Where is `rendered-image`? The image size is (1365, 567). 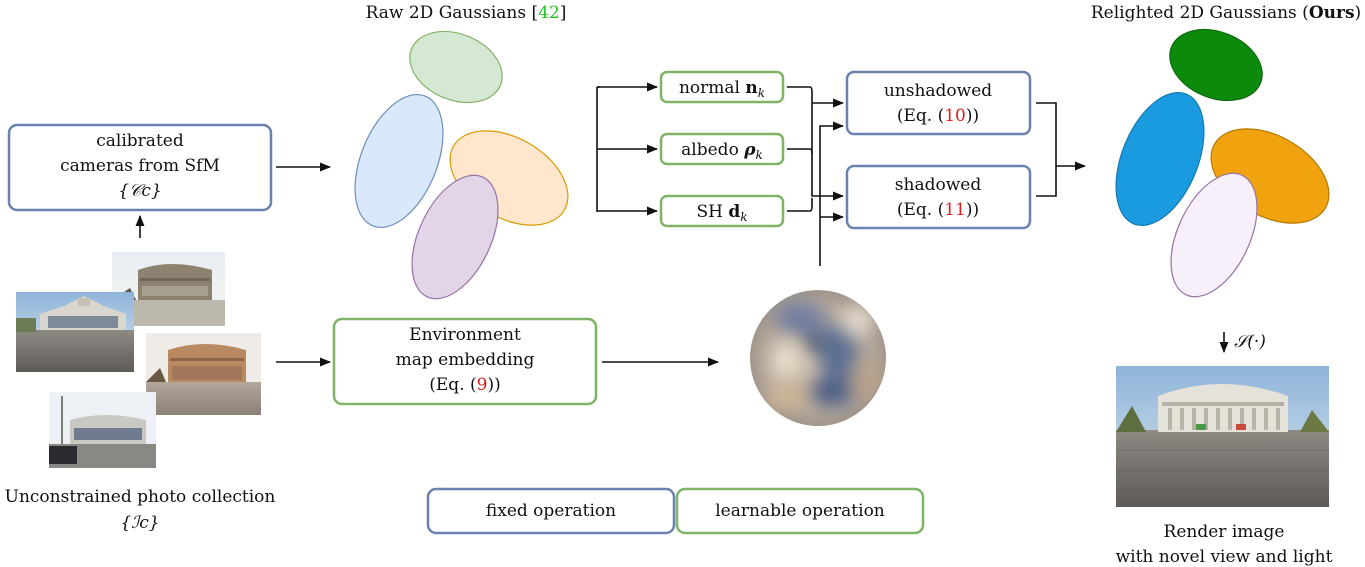
rendered-image is located at coordinates (1222, 436).